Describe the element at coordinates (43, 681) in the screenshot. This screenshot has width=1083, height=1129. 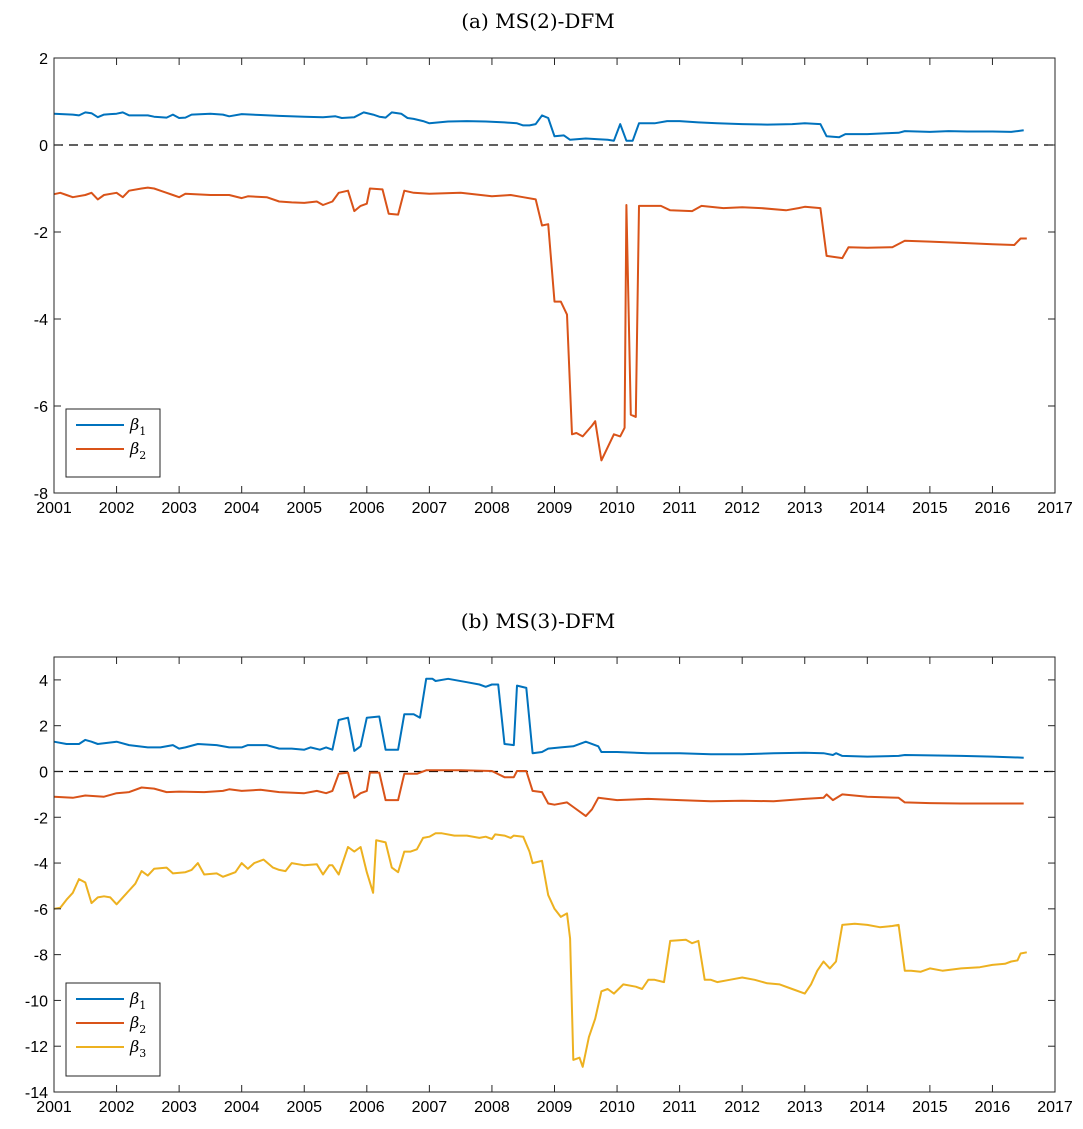
I see `y-tick-label: 4` at that location.